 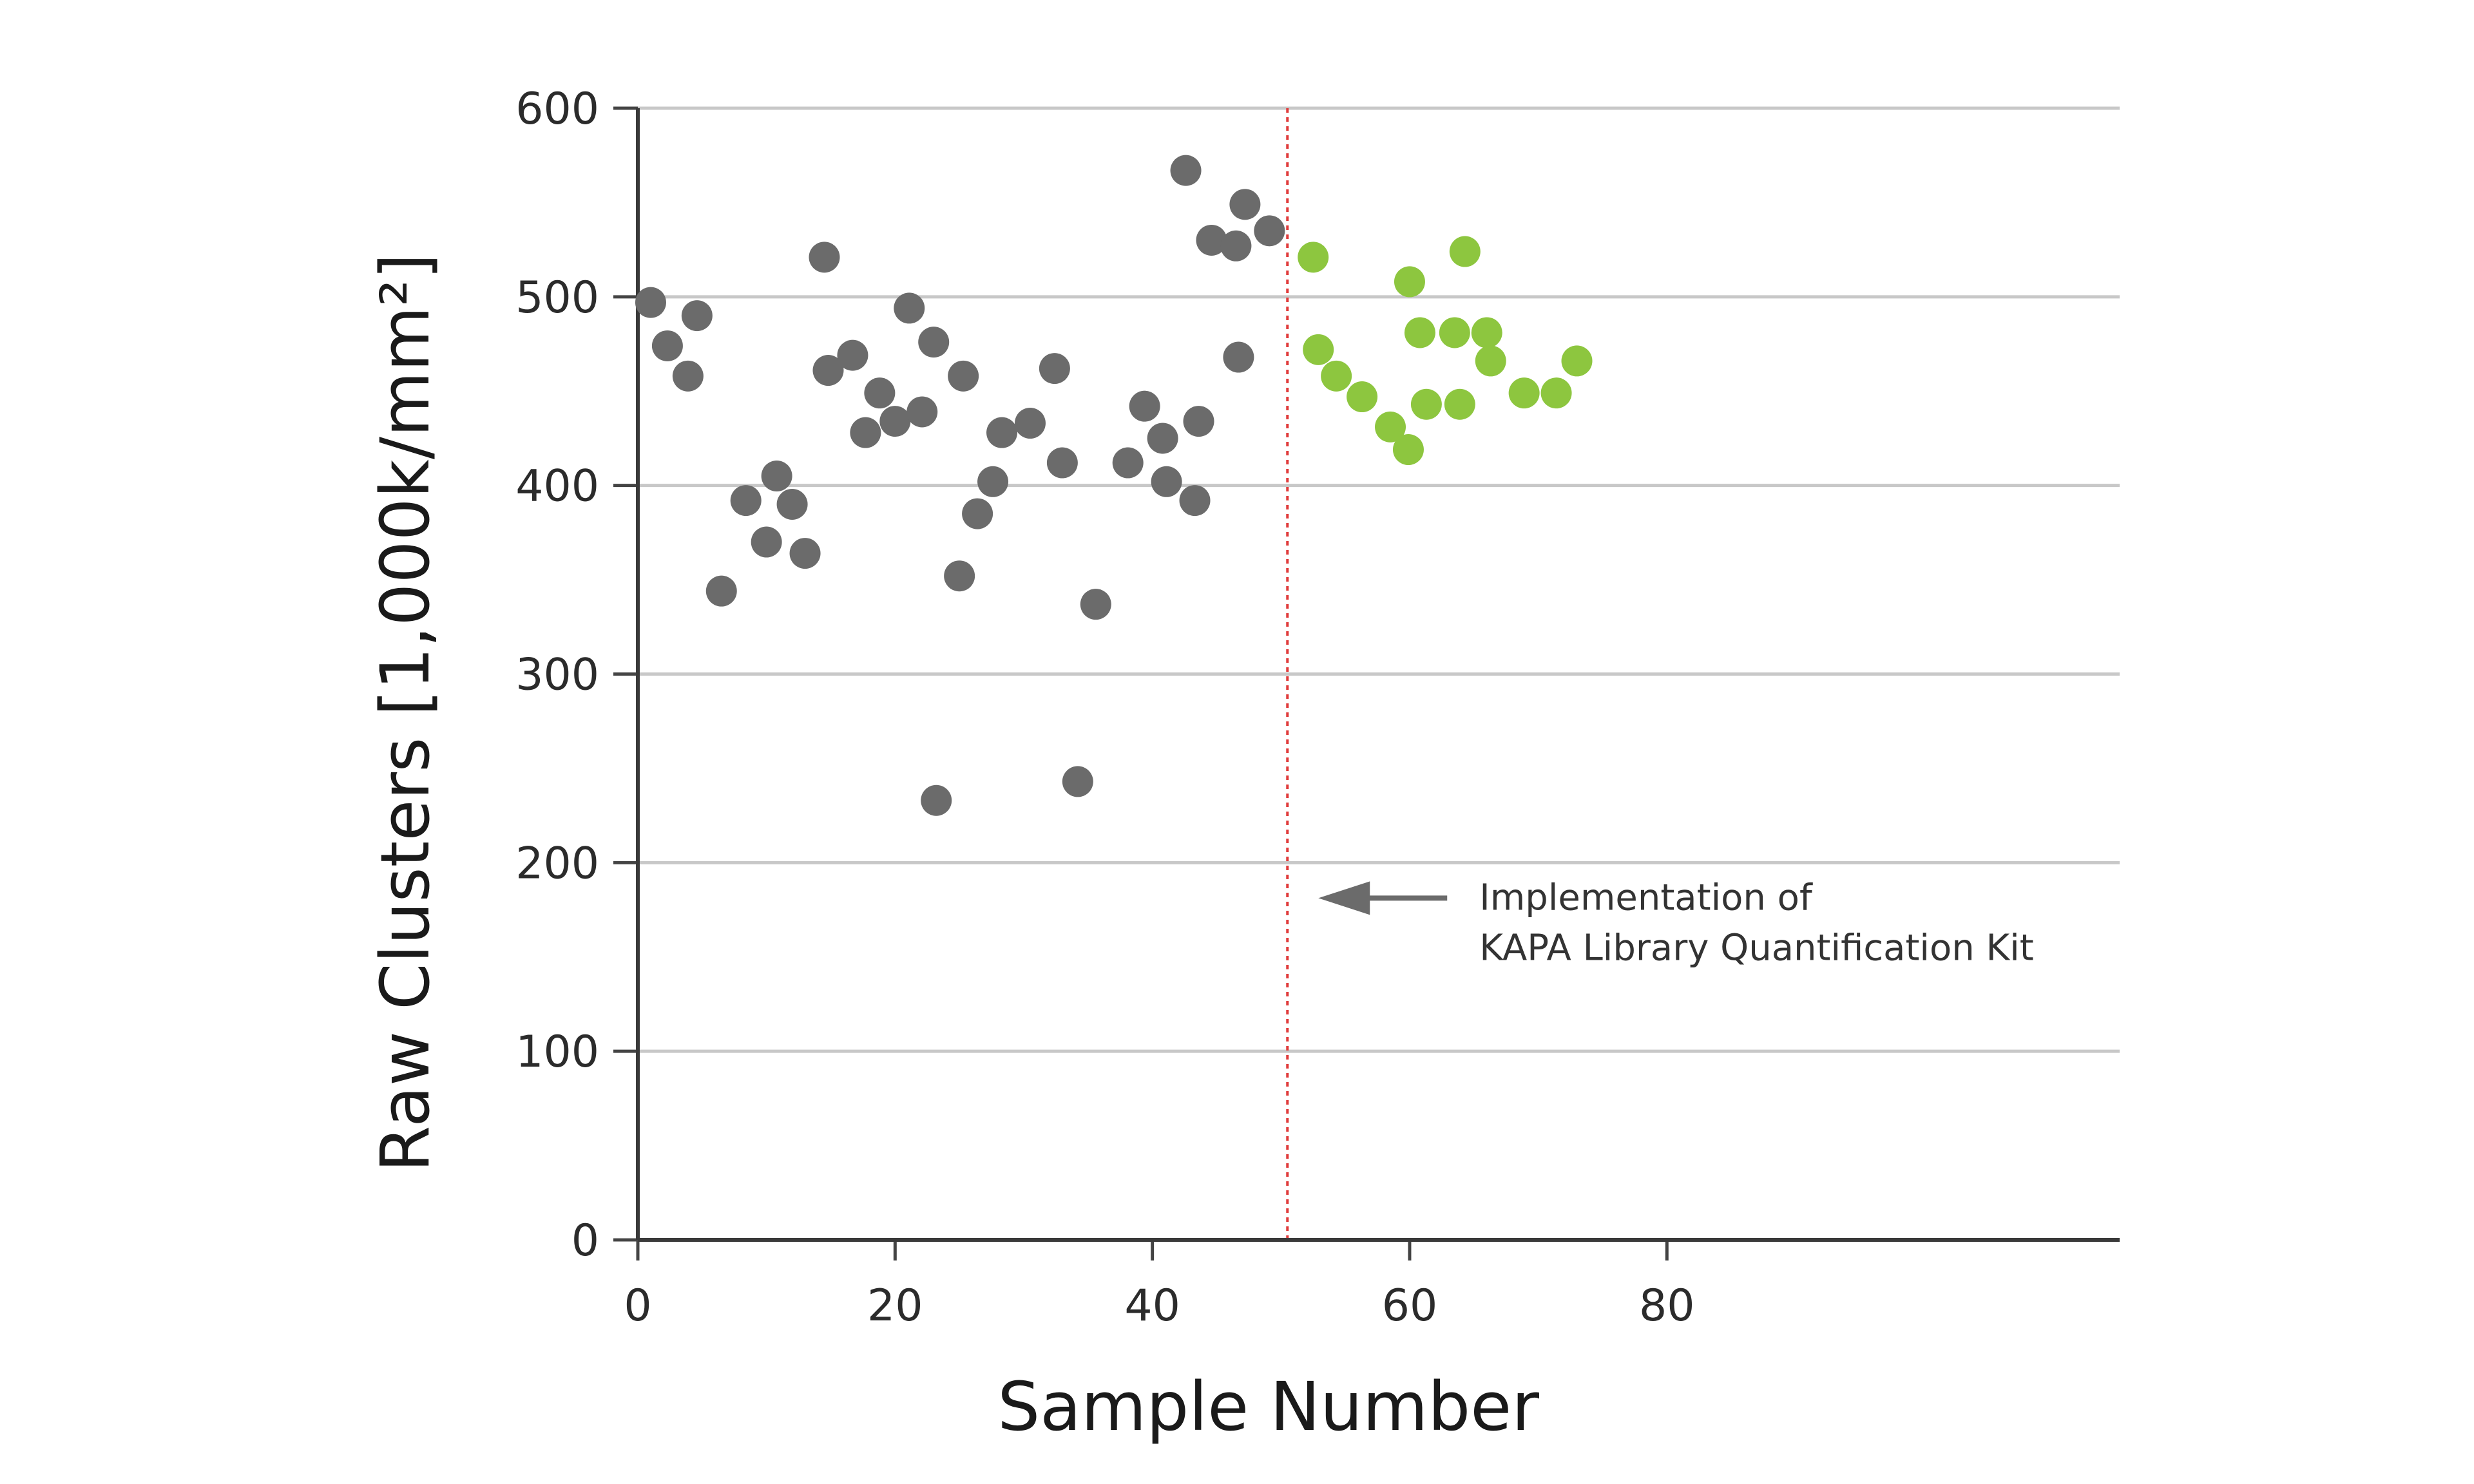 I want to click on x-tick-labels: 0 20 40 60 80, so click(x=1159, y=1305).